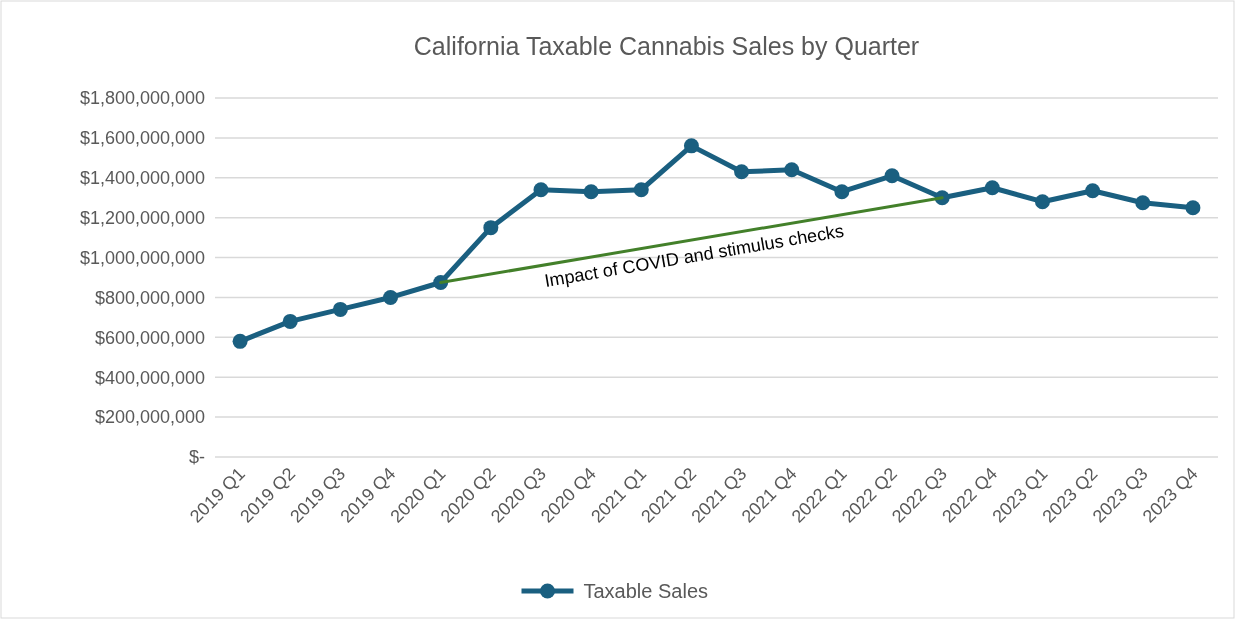 This screenshot has height=627, width=1243. What do you see at coordinates (149, 337) in the screenshot?
I see `y-tick-label: $600,000,000` at bounding box center [149, 337].